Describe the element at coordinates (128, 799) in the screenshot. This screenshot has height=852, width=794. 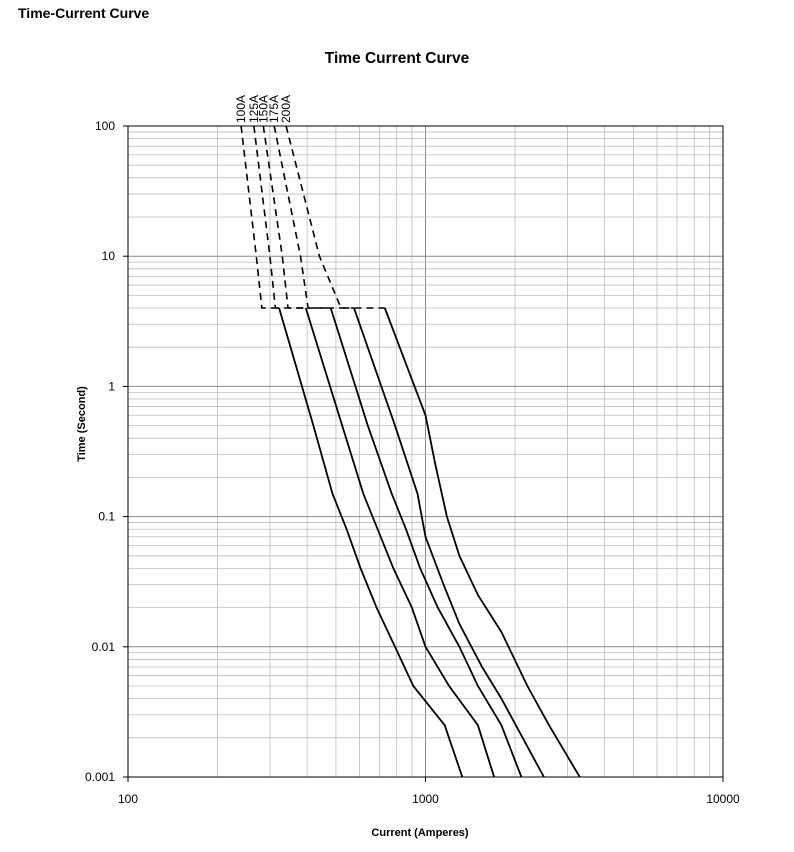
I see `x-tick-label: 100` at that location.